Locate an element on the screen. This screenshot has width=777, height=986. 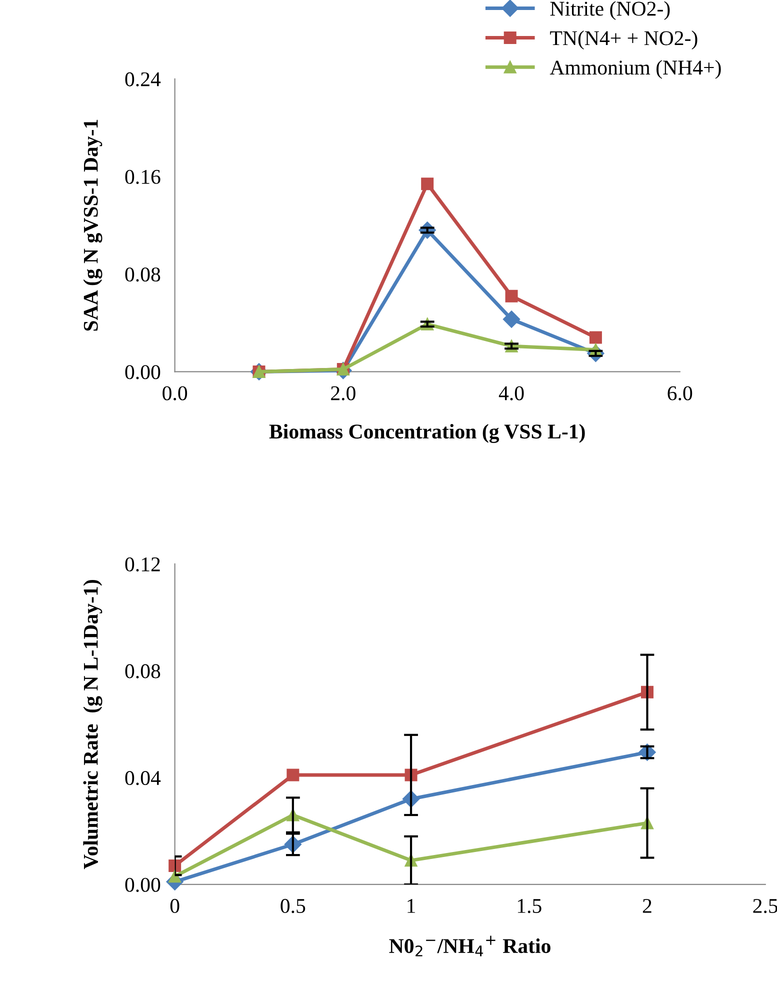
x-tick-label: 0.5 is located at coordinates (293, 906).